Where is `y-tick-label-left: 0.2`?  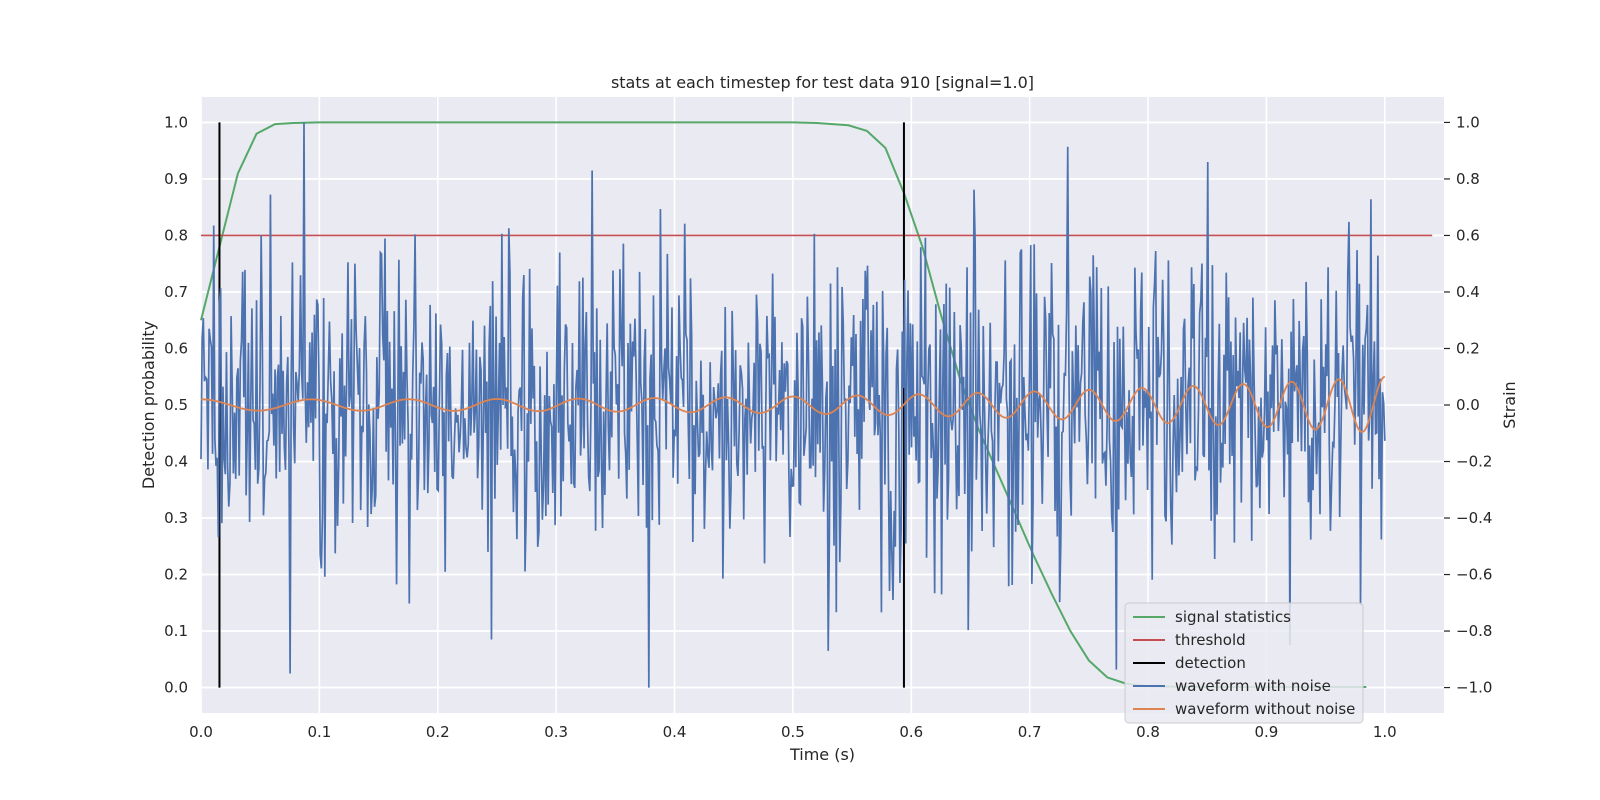 y-tick-label-left: 0.2 is located at coordinates (176, 575).